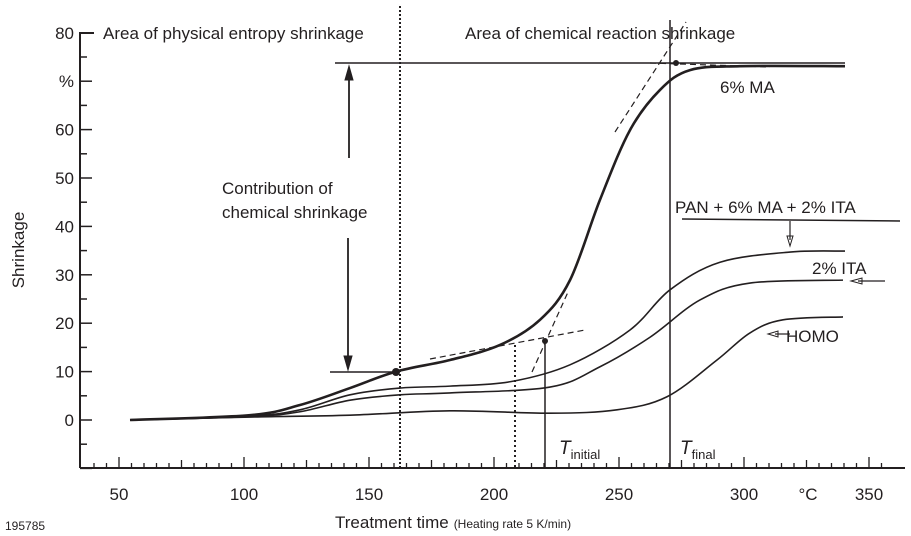 Image resolution: width=911 pixels, height=536 pixels. I want to click on y-tick-label: %, so click(66, 81).